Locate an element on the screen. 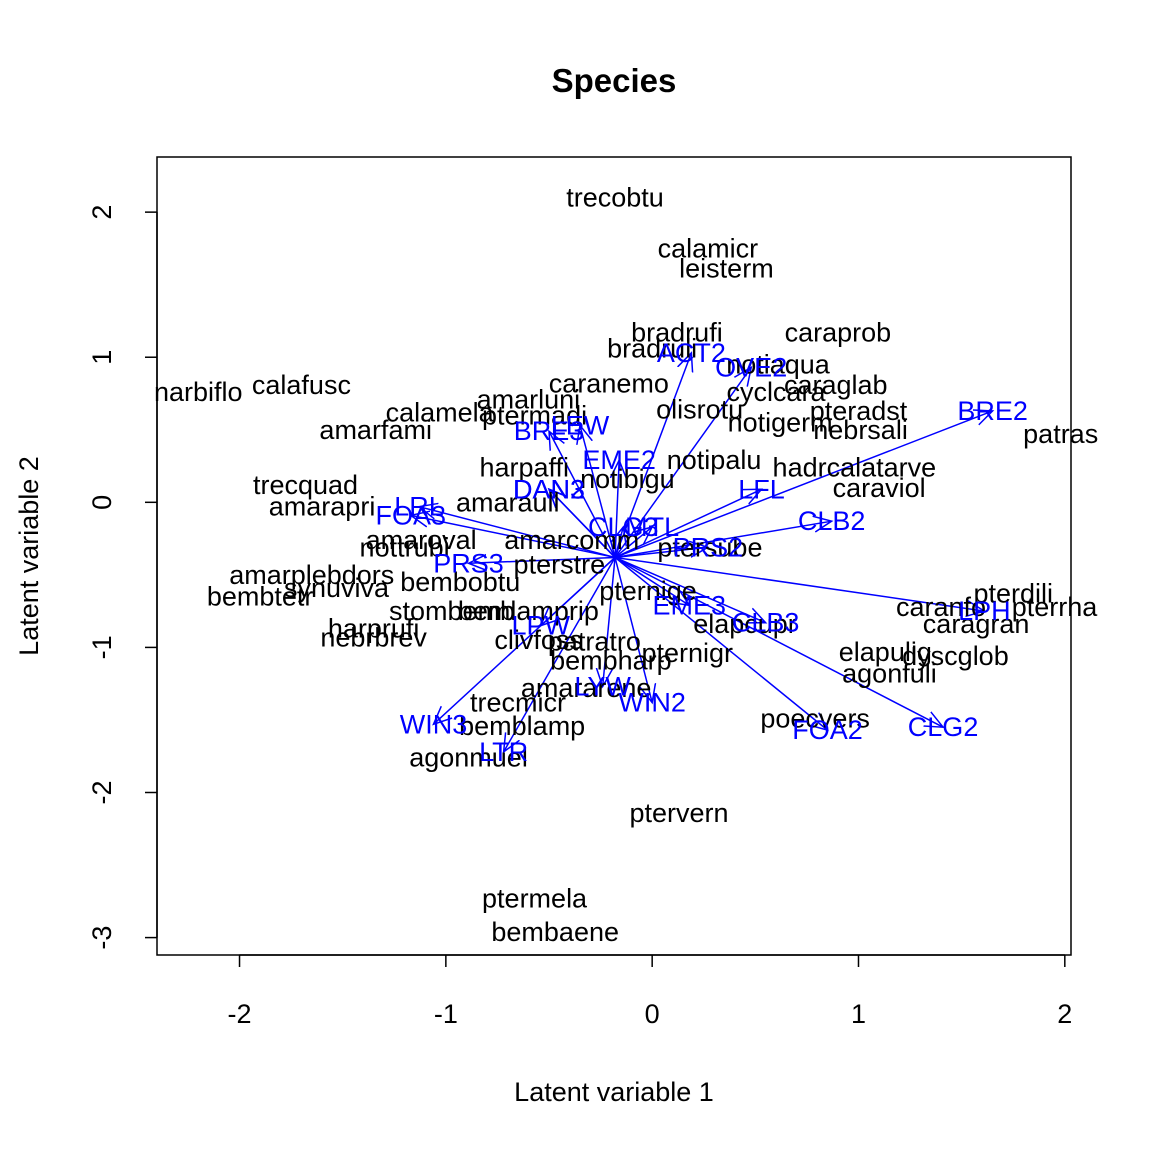 The image size is (1152, 1152). species-label: notipalu is located at coordinates (714, 460).